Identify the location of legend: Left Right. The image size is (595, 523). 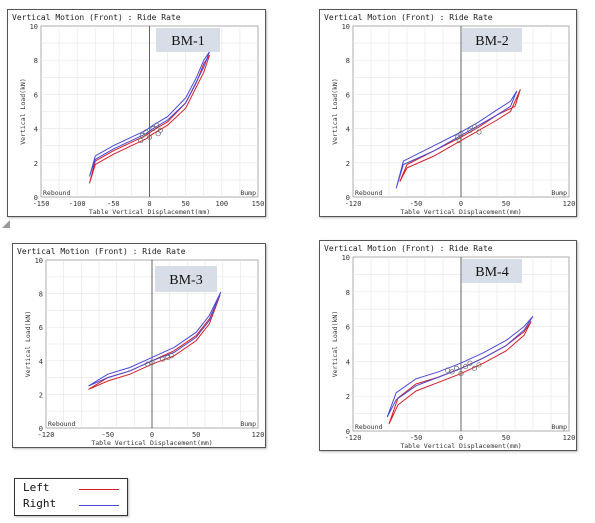
(71, 497).